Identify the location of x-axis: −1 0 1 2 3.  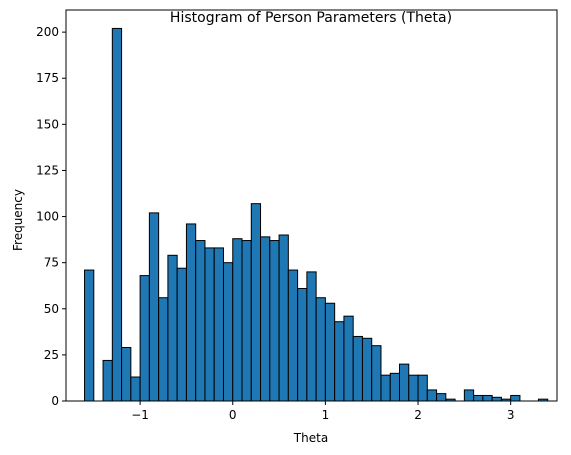
(322, 411).